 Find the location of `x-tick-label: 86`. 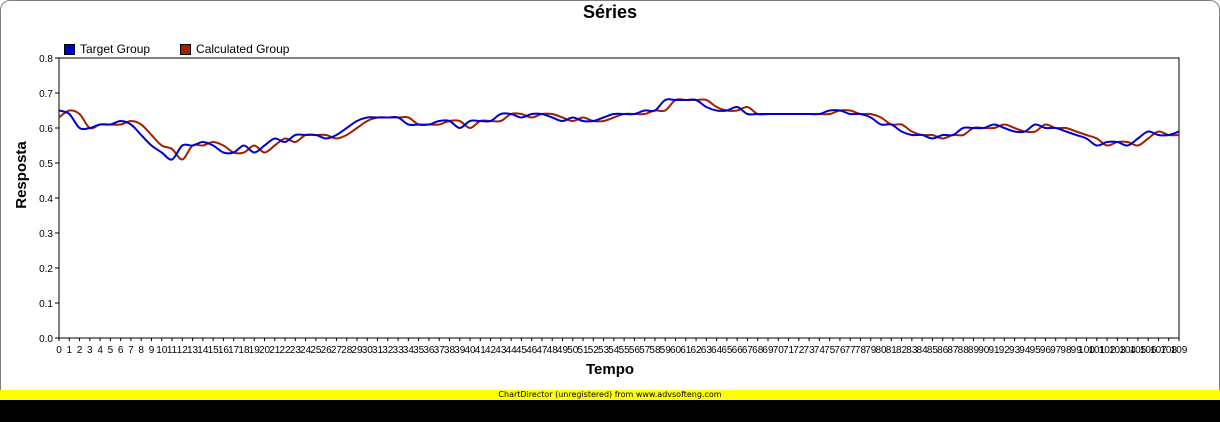

x-tick-label: 86 is located at coordinates (943, 350).